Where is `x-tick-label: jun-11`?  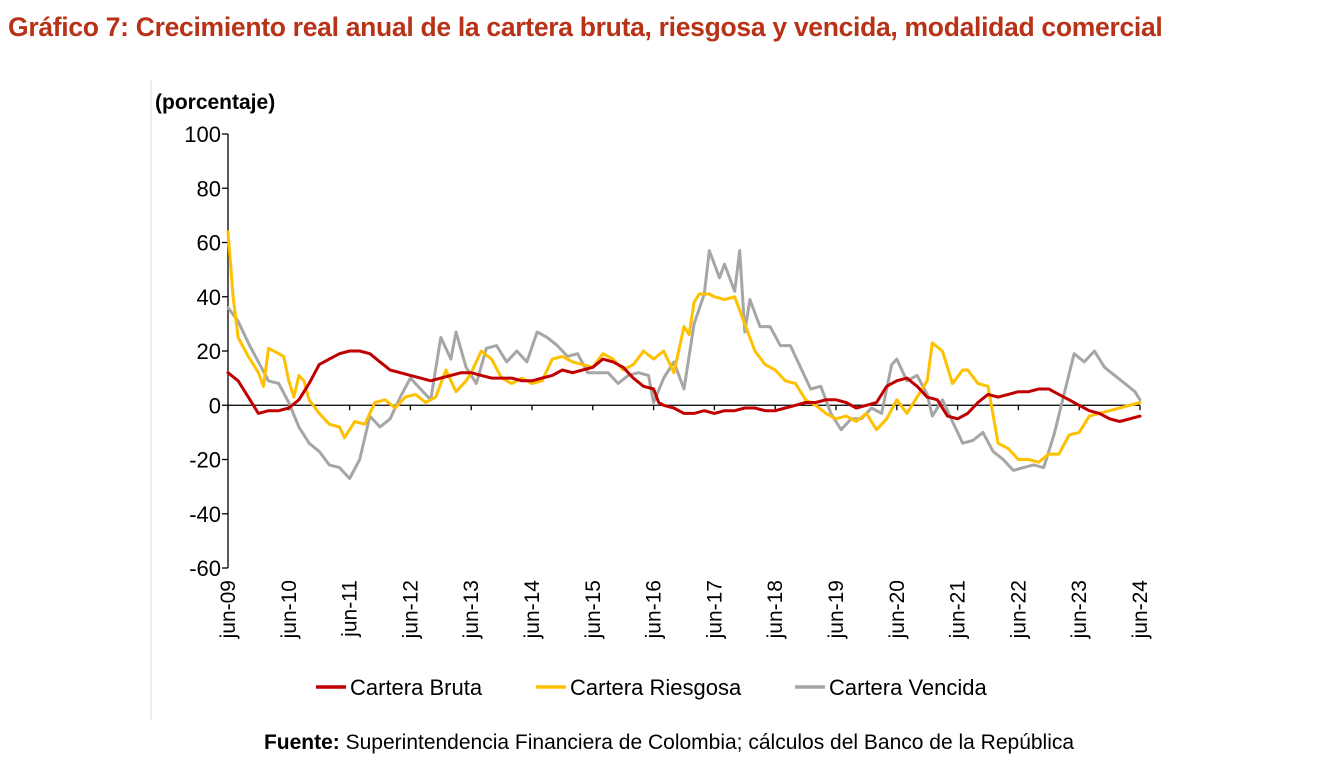 x-tick-label: jun-11 is located at coordinates (350, 609).